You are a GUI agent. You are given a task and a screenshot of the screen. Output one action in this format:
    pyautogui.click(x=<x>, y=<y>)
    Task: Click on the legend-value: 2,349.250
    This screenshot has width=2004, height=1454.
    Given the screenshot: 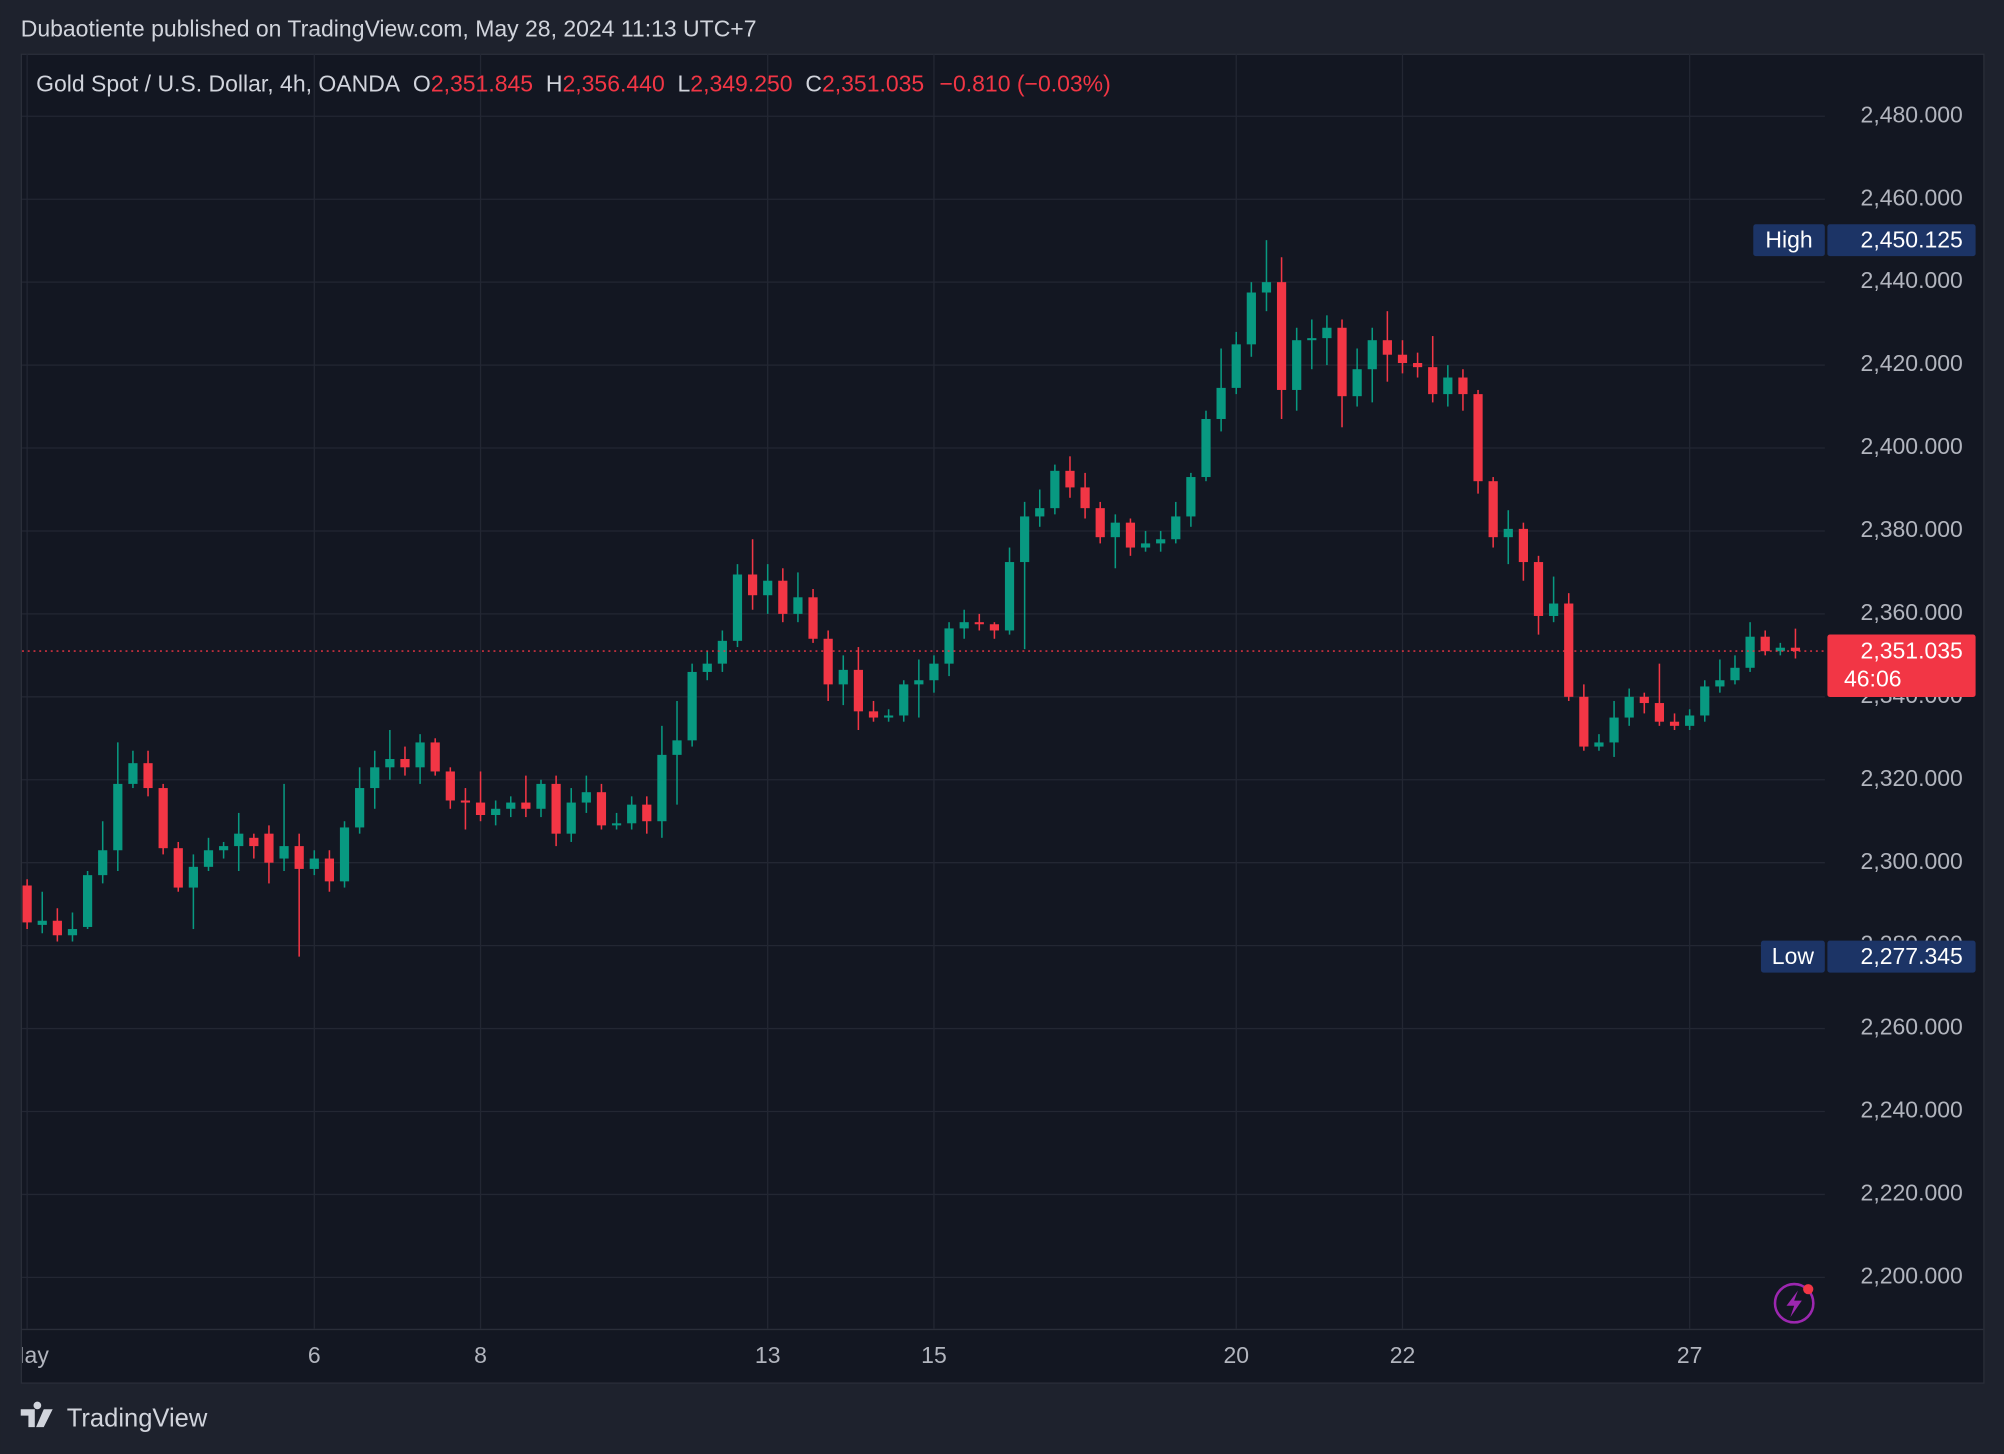 What is the action you would take?
    pyautogui.click(x=741, y=84)
    